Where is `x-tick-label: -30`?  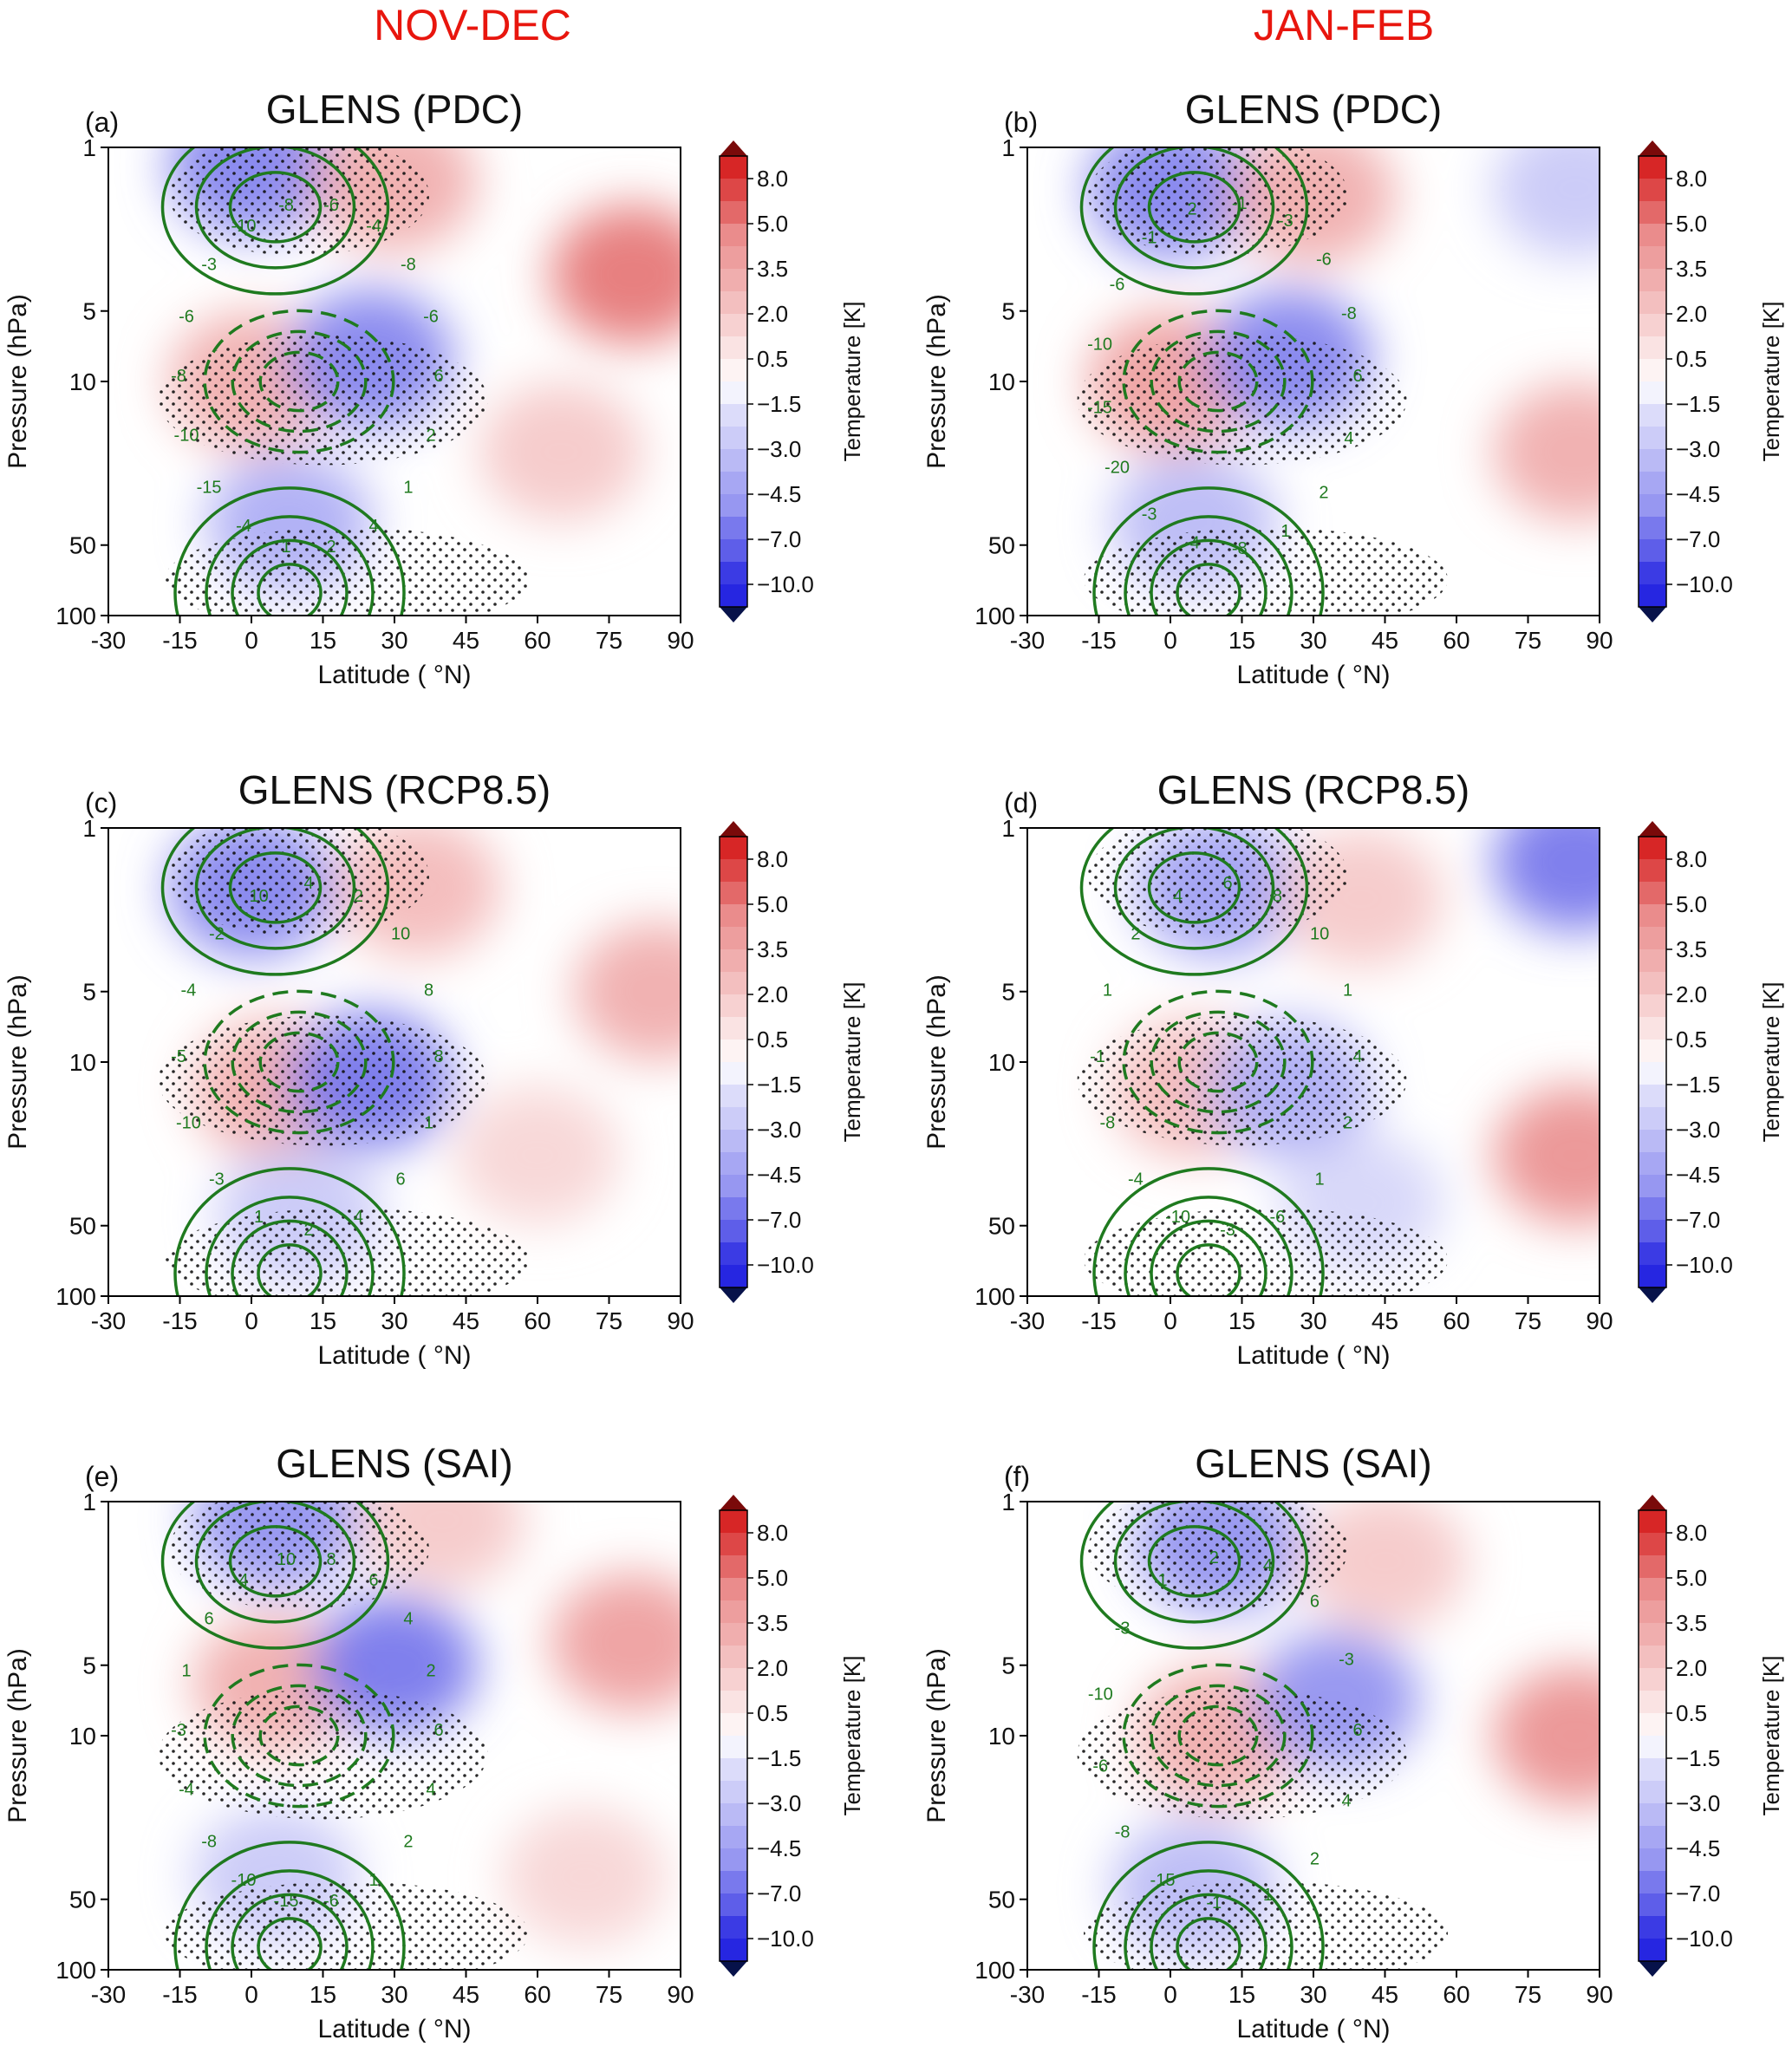 x-tick-label: -30 is located at coordinates (108, 640).